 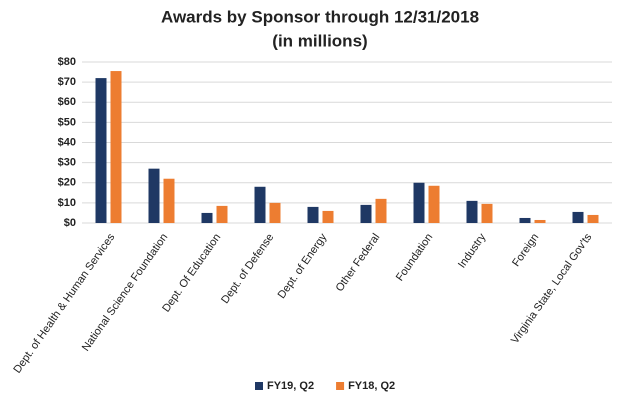 What do you see at coordinates (320, 16) in the screenshot?
I see `chart-title: Awards by Sponsor through 12/31/2018` at bounding box center [320, 16].